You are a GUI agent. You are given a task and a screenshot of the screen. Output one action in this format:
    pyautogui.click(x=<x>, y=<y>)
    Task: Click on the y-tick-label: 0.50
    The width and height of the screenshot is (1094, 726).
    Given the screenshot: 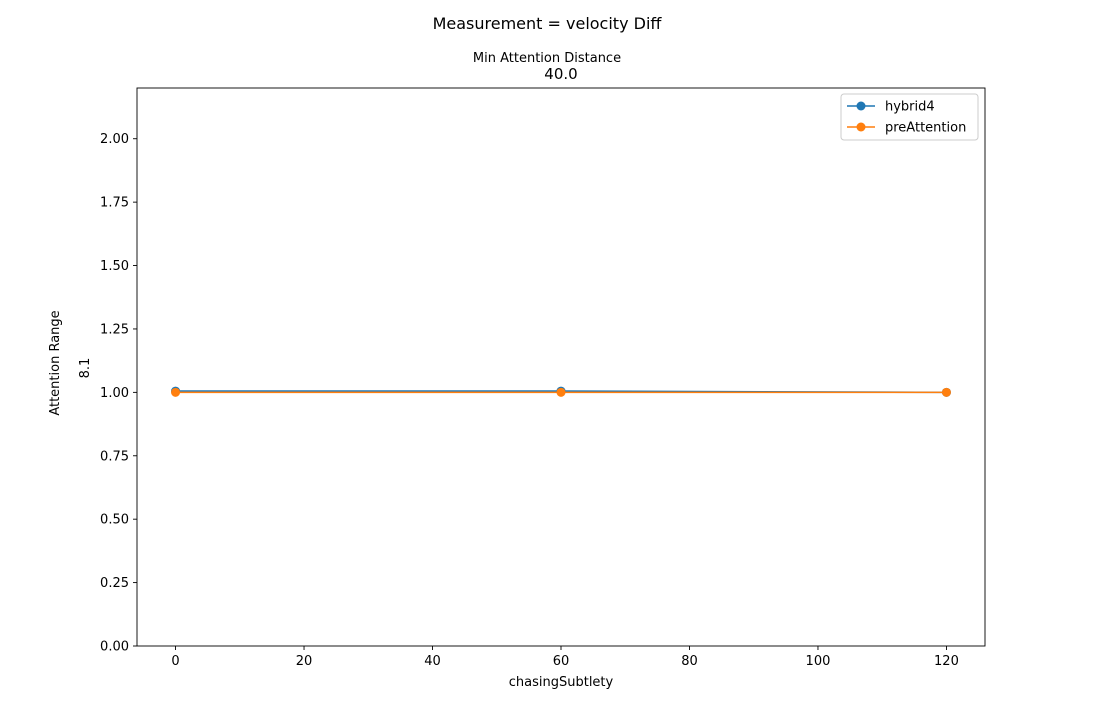 What is the action you would take?
    pyautogui.click(x=114, y=520)
    